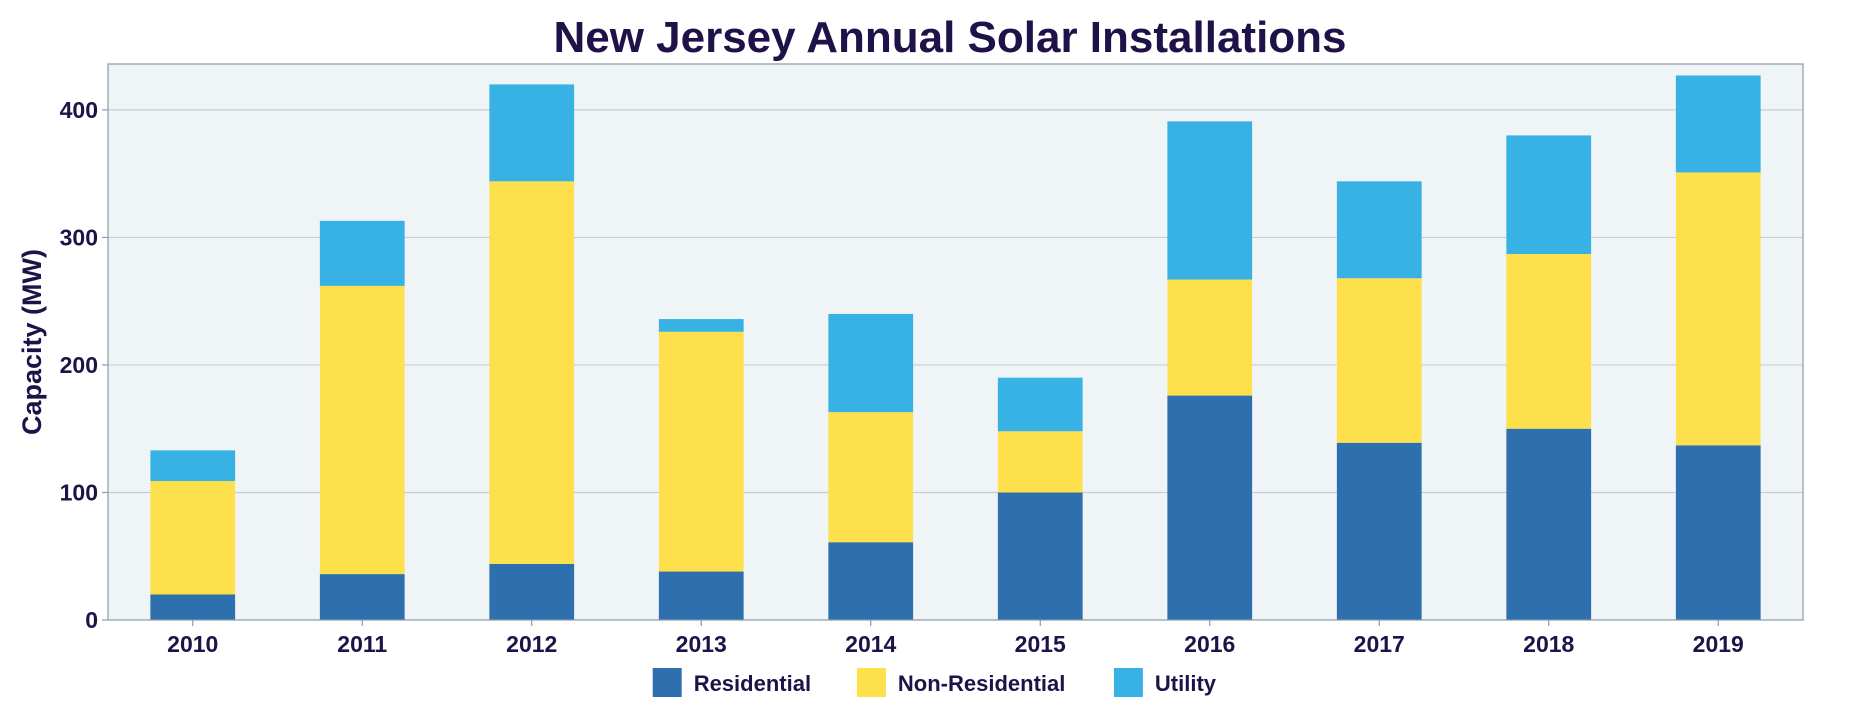  What do you see at coordinates (1379, 360) in the screenshot?
I see `bar-non-residential-2017` at bounding box center [1379, 360].